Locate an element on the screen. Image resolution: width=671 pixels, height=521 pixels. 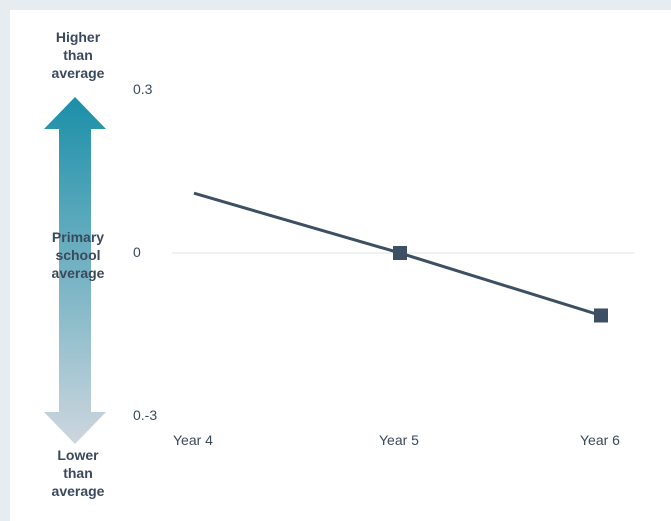
arrow-bottom-label: Lower than average is located at coordinates (78, 473).